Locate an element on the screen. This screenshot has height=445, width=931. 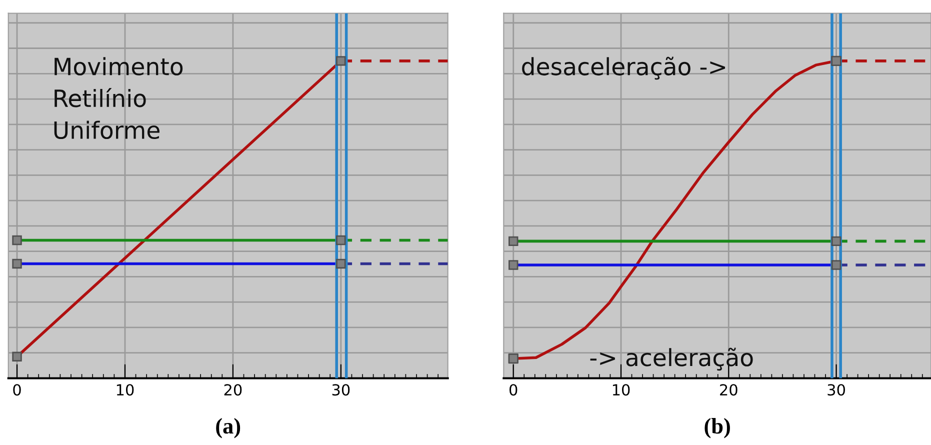
annotation: -> aceleração is located at coordinates (671, 359).